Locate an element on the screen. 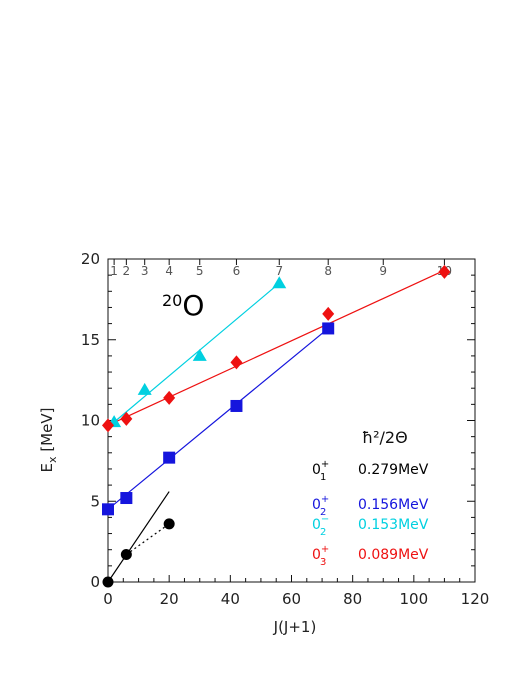 This screenshot has width=527, height=682. x-tick-label: 0 is located at coordinates (108, 599).